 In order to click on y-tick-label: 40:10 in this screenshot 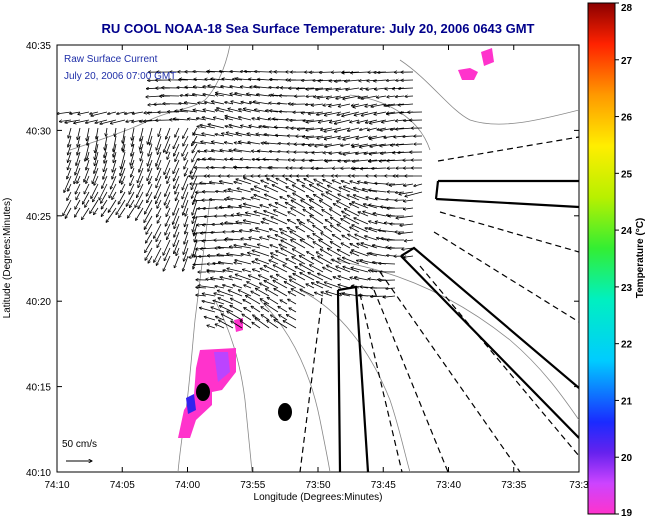, I will do `click(38, 473)`.